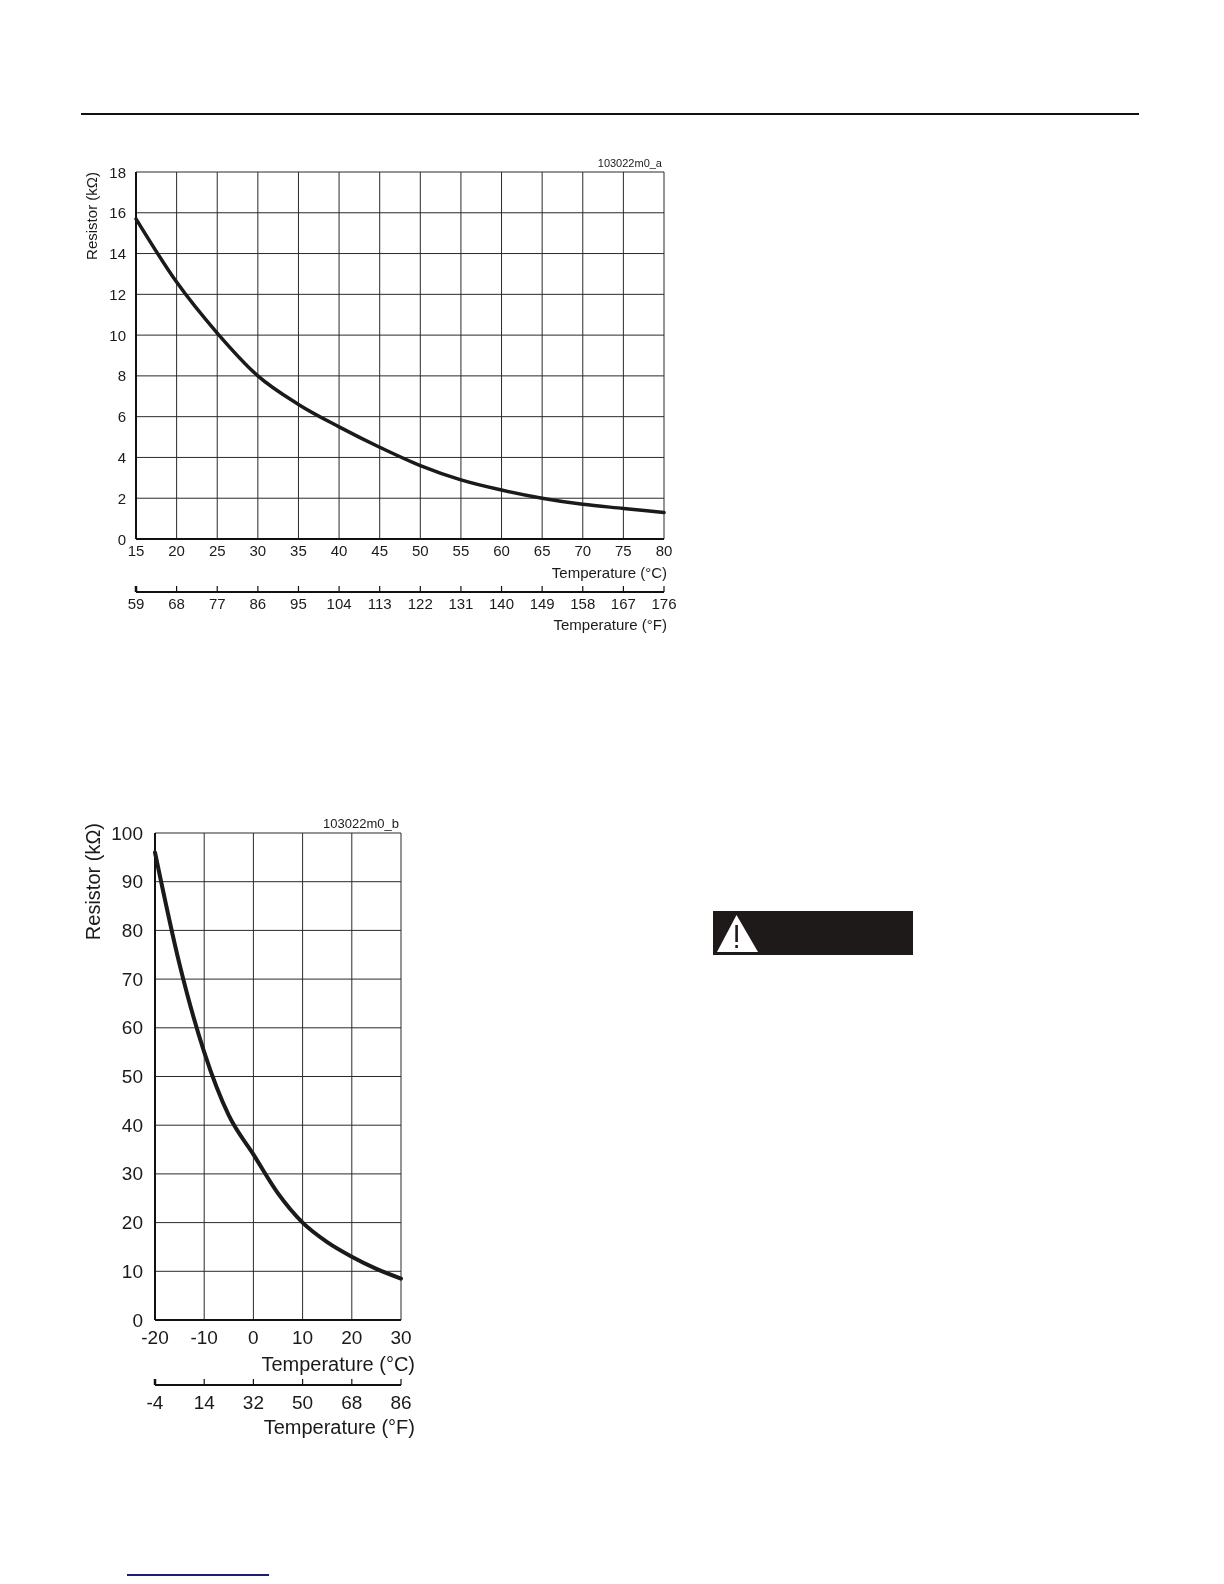 The height and width of the screenshot is (1584, 1224). What do you see at coordinates (132, 930) in the screenshot?
I see `y-tick-label: 80` at bounding box center [132, 930].